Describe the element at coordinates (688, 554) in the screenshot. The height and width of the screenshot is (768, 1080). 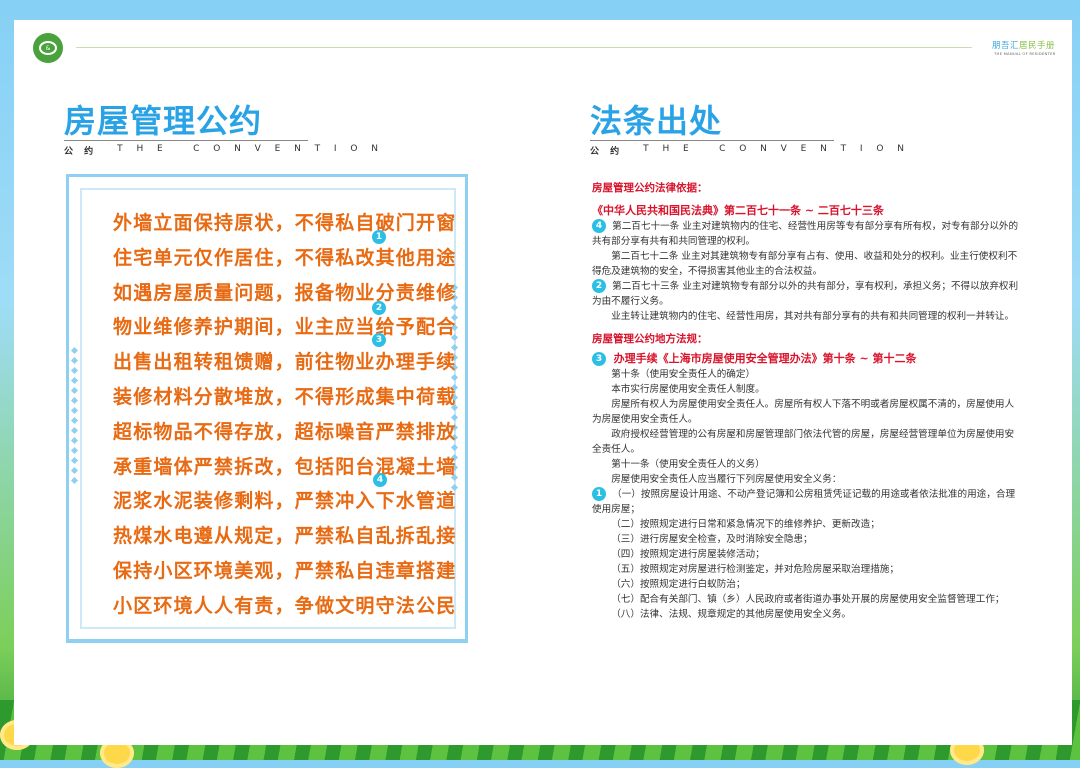
I see `duty-item: （四）按照规定进行房屋装修活动；` at that location.